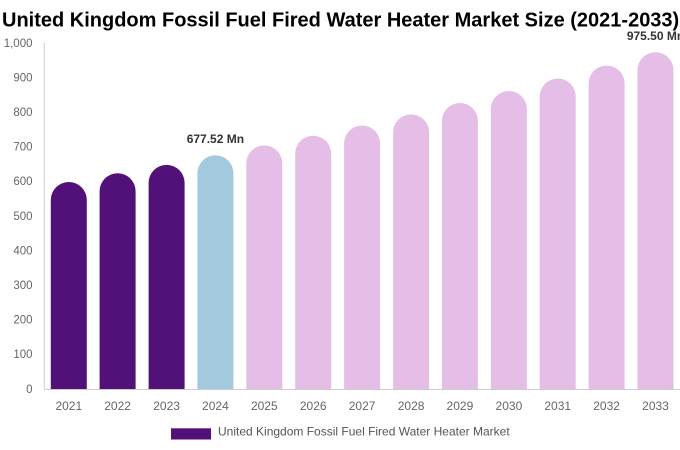  I want to click on svg-text: 100, so click(22, 355).